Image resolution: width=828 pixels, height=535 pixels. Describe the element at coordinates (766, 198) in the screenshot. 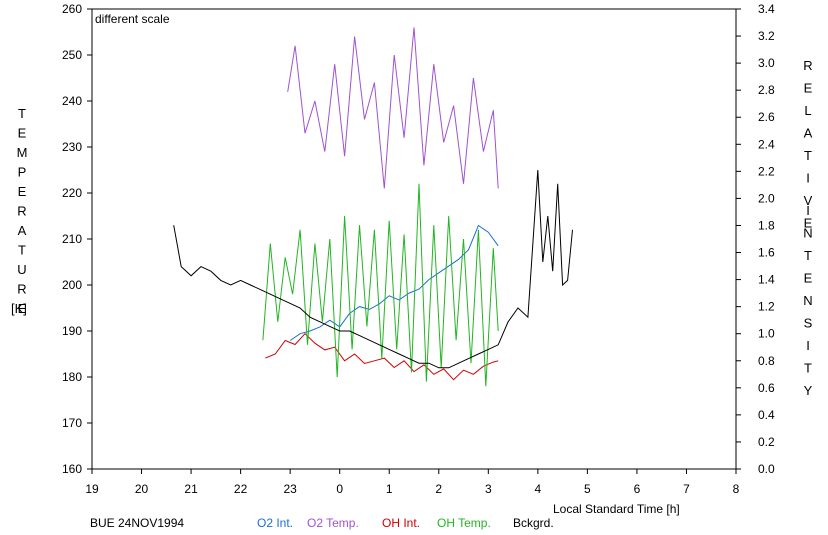

I see `right-tick-label: 2.0` at that location.